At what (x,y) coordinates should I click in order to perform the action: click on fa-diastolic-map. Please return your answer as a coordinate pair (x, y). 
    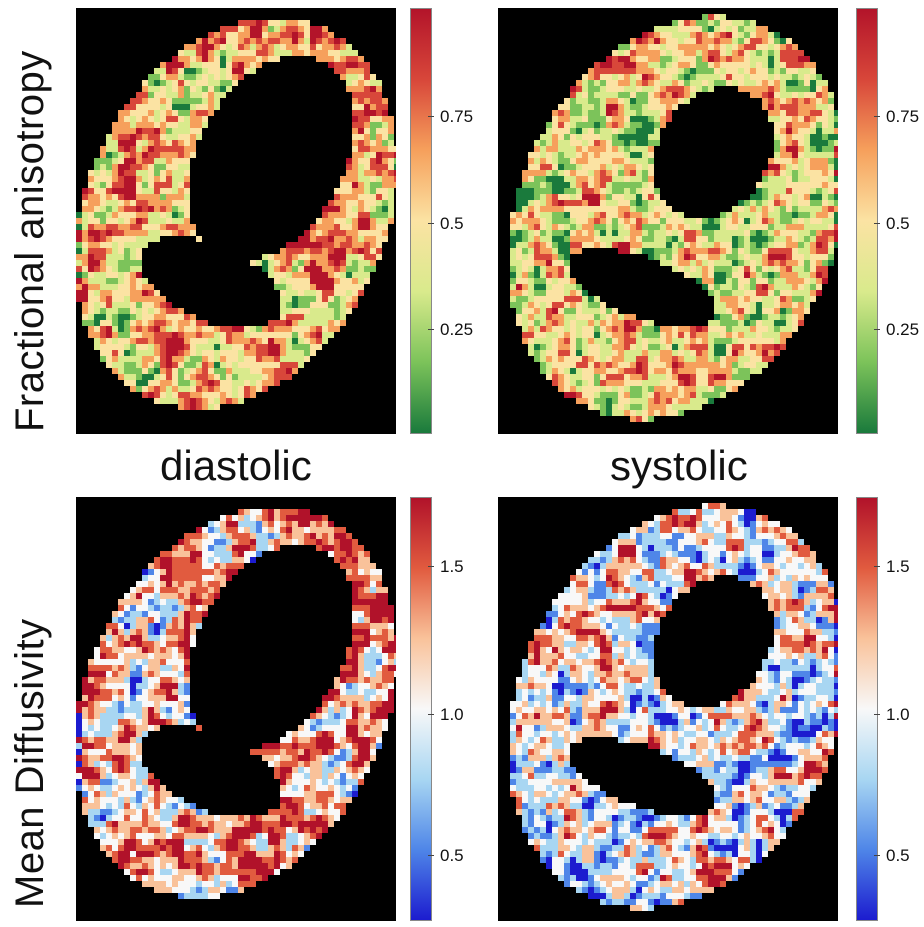
    Looking at the image, I should click on (236, 215).